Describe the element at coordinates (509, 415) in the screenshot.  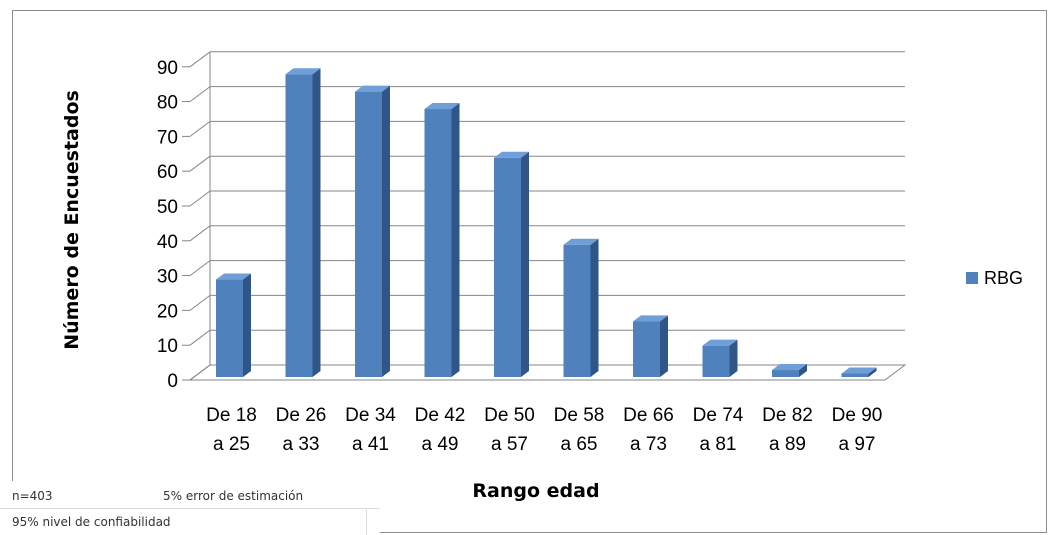
I see `x-tick-label: De 50` at that location.